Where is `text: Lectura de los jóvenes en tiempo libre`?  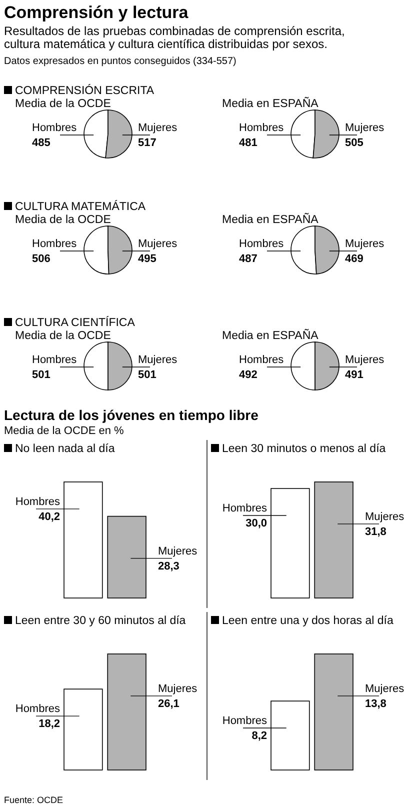 text: Lectura de los jóvenes en tiempo libre is located at coordinates (131, 415).